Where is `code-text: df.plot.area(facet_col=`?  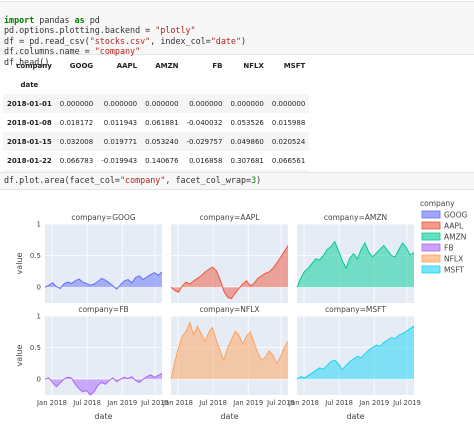
code-text: df.plot.area(facet_col= is located at coordinates (62, 180).